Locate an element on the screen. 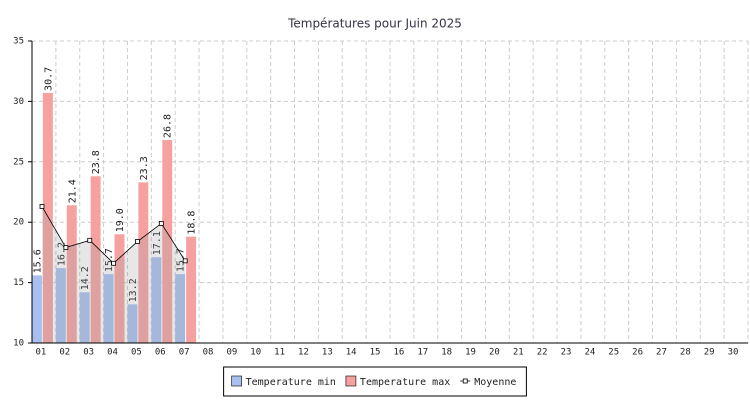 The width and height of the screenshot is (750, 400). legend: Temperature min Temperature max Moyenne is located at coordinates (375, 381).